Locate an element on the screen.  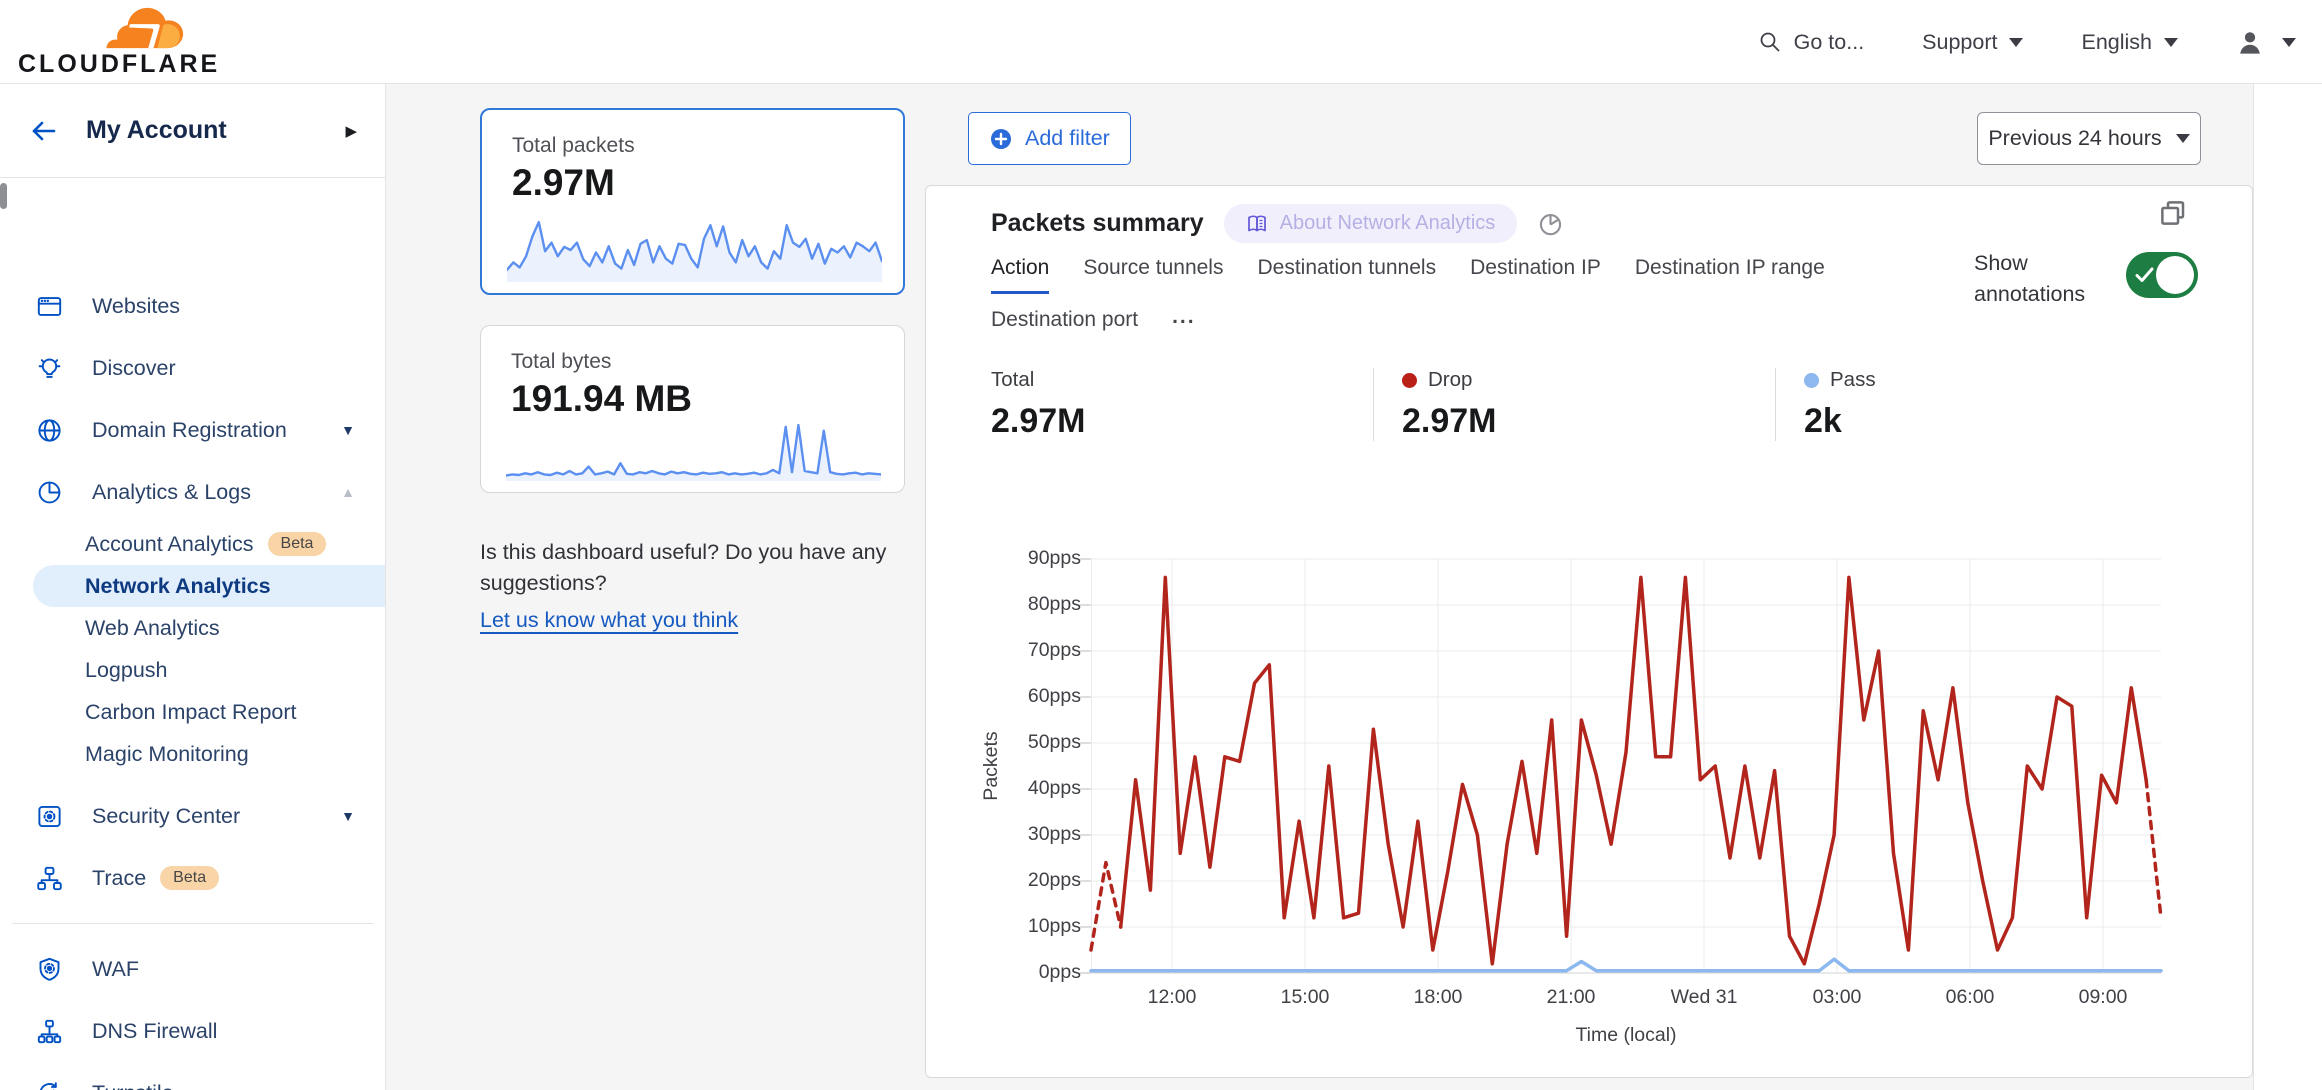
sidebar-item-dns-firewall: DNS Firewall is located at coordinates (192, 1031).